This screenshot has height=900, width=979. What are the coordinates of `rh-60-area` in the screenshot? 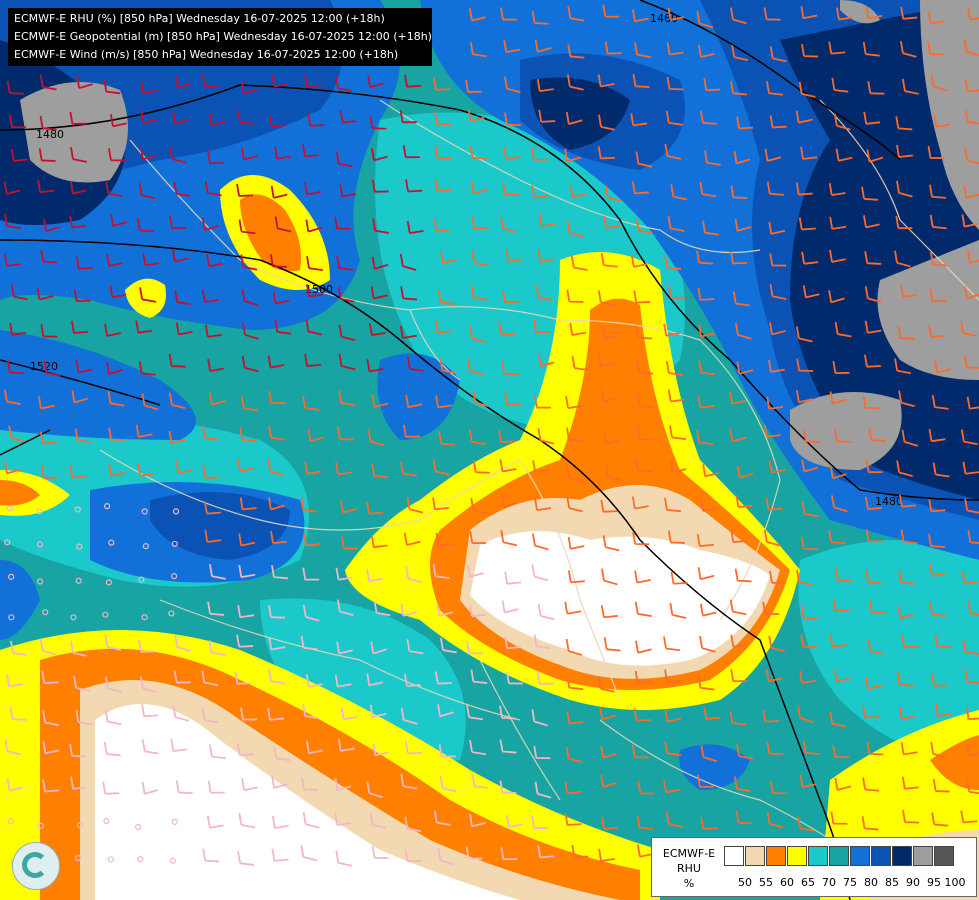 It's located at (270, 233).